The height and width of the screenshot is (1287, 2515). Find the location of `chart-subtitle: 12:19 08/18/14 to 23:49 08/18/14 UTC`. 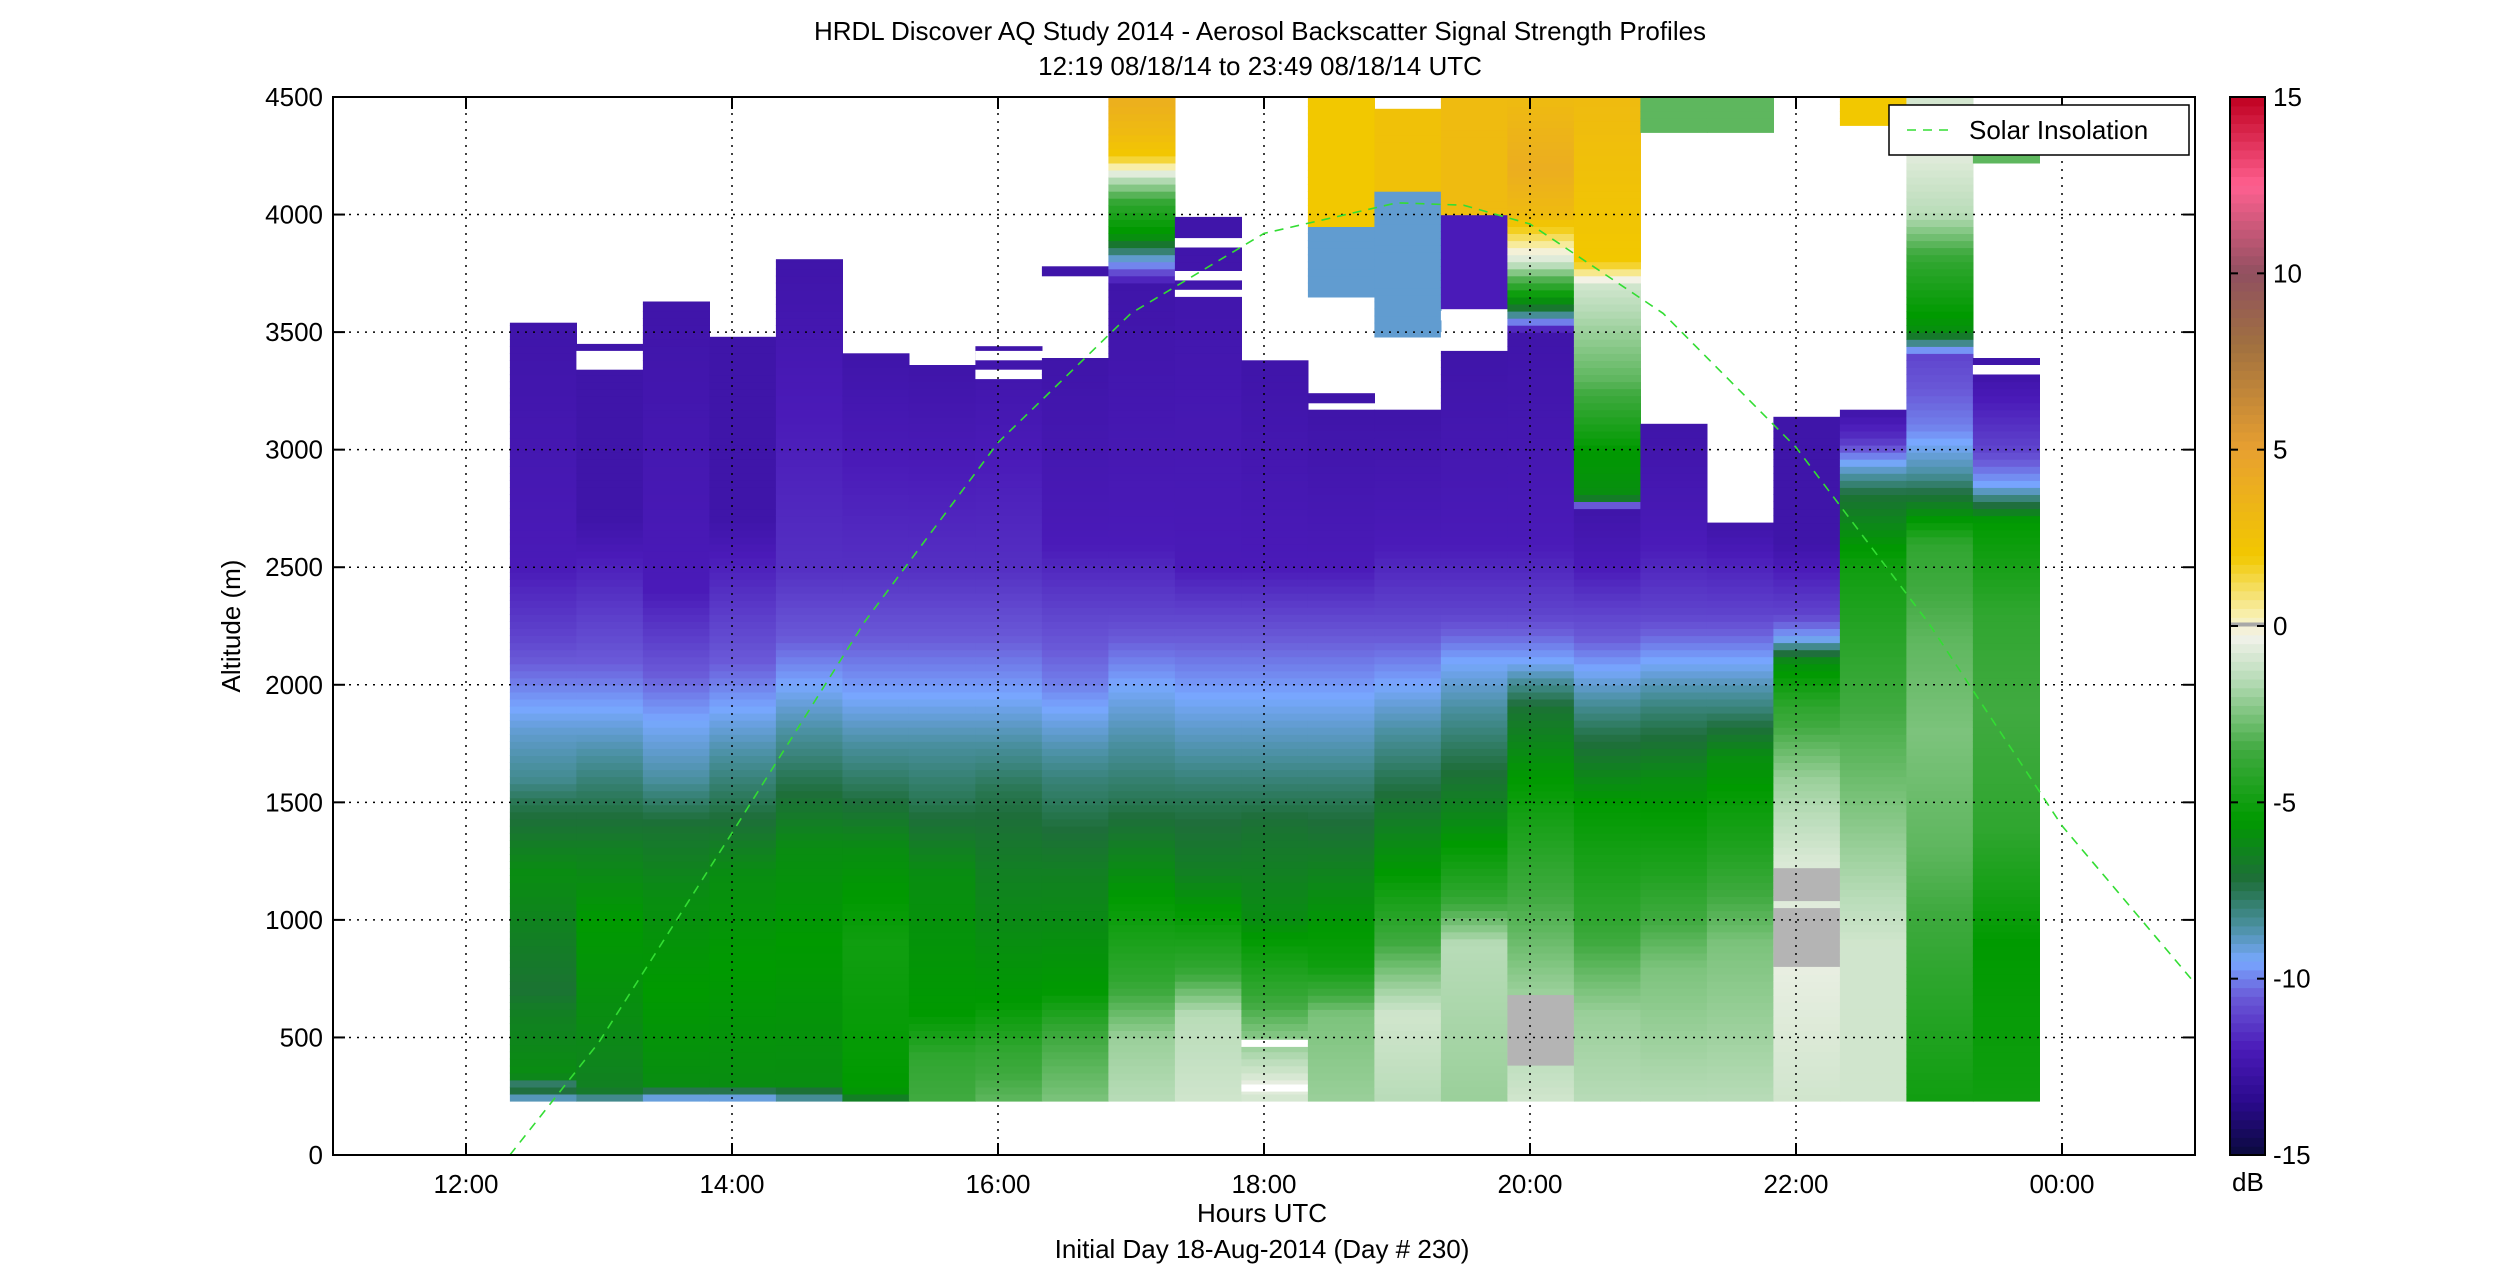

chart-subtitle: 12:19 08/18/14 to 23:49 08/18/14 UTC is located at coordinates (1260, 66).